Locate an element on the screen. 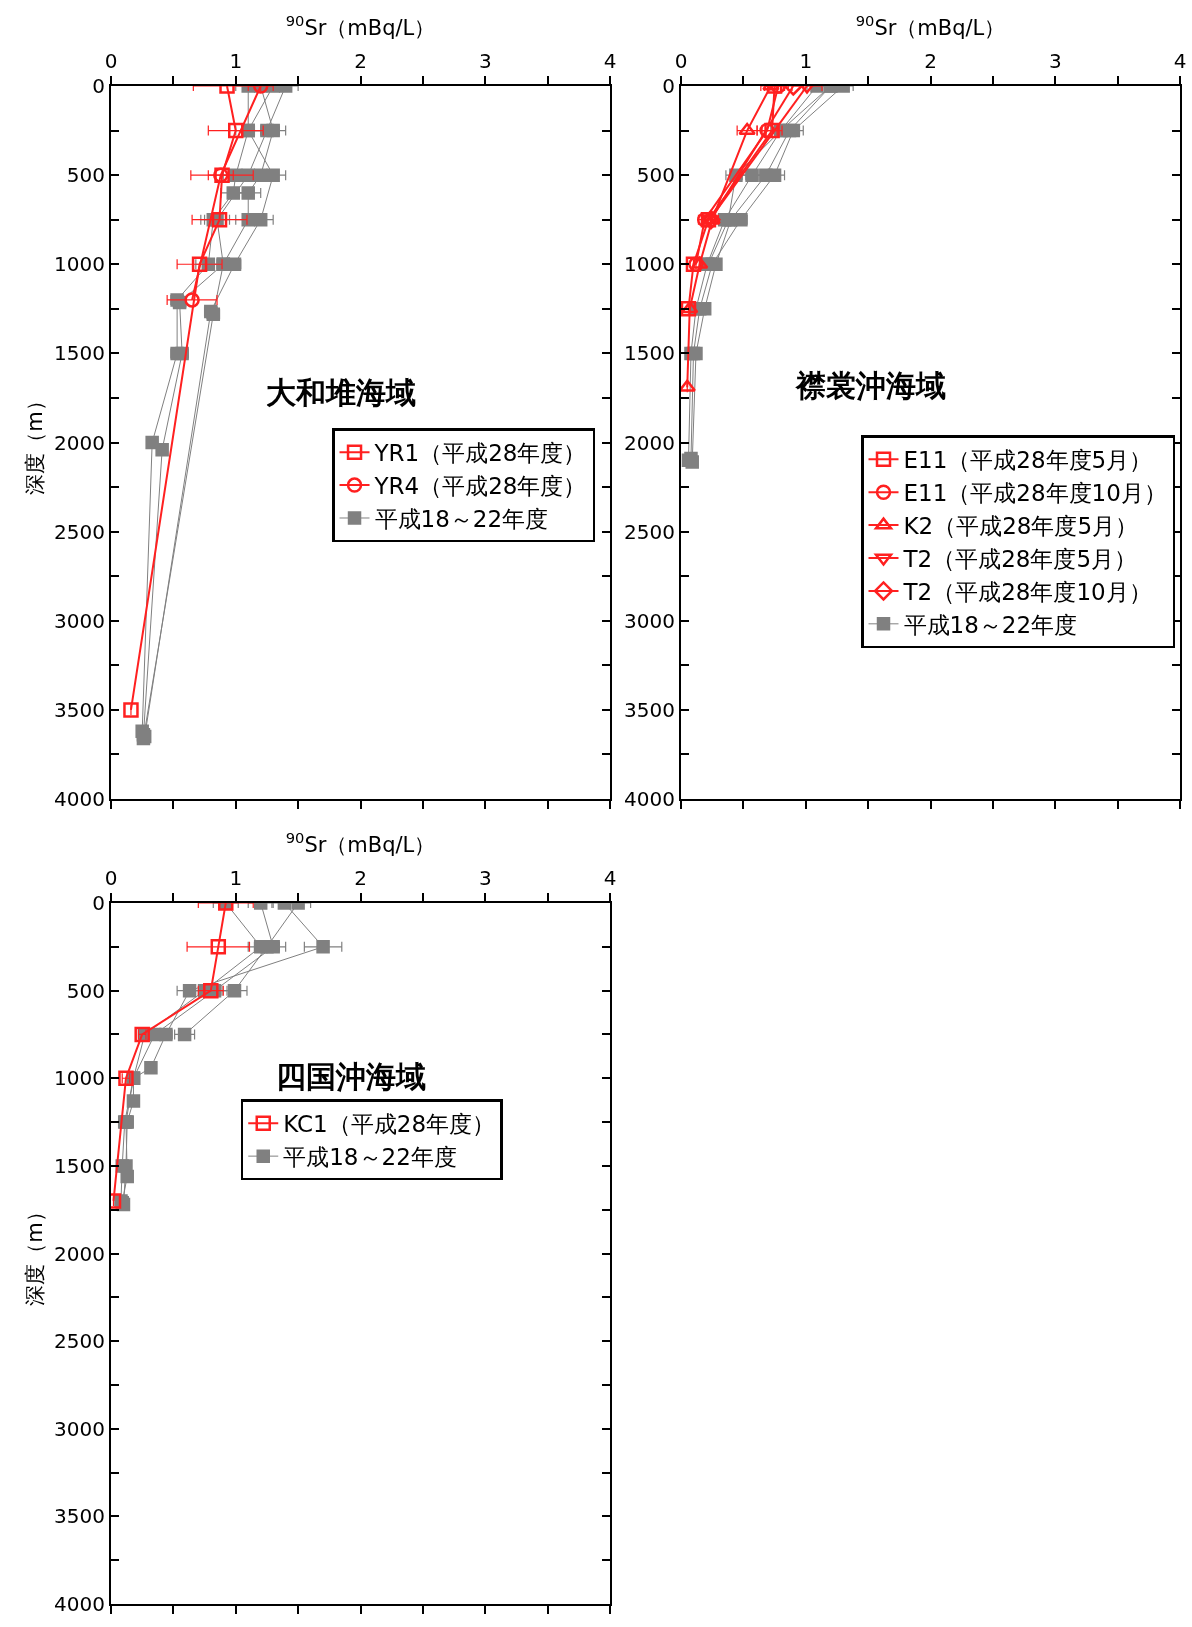  legend-label: K2（平成28年度5月） is located at coordinates (1021, 526).